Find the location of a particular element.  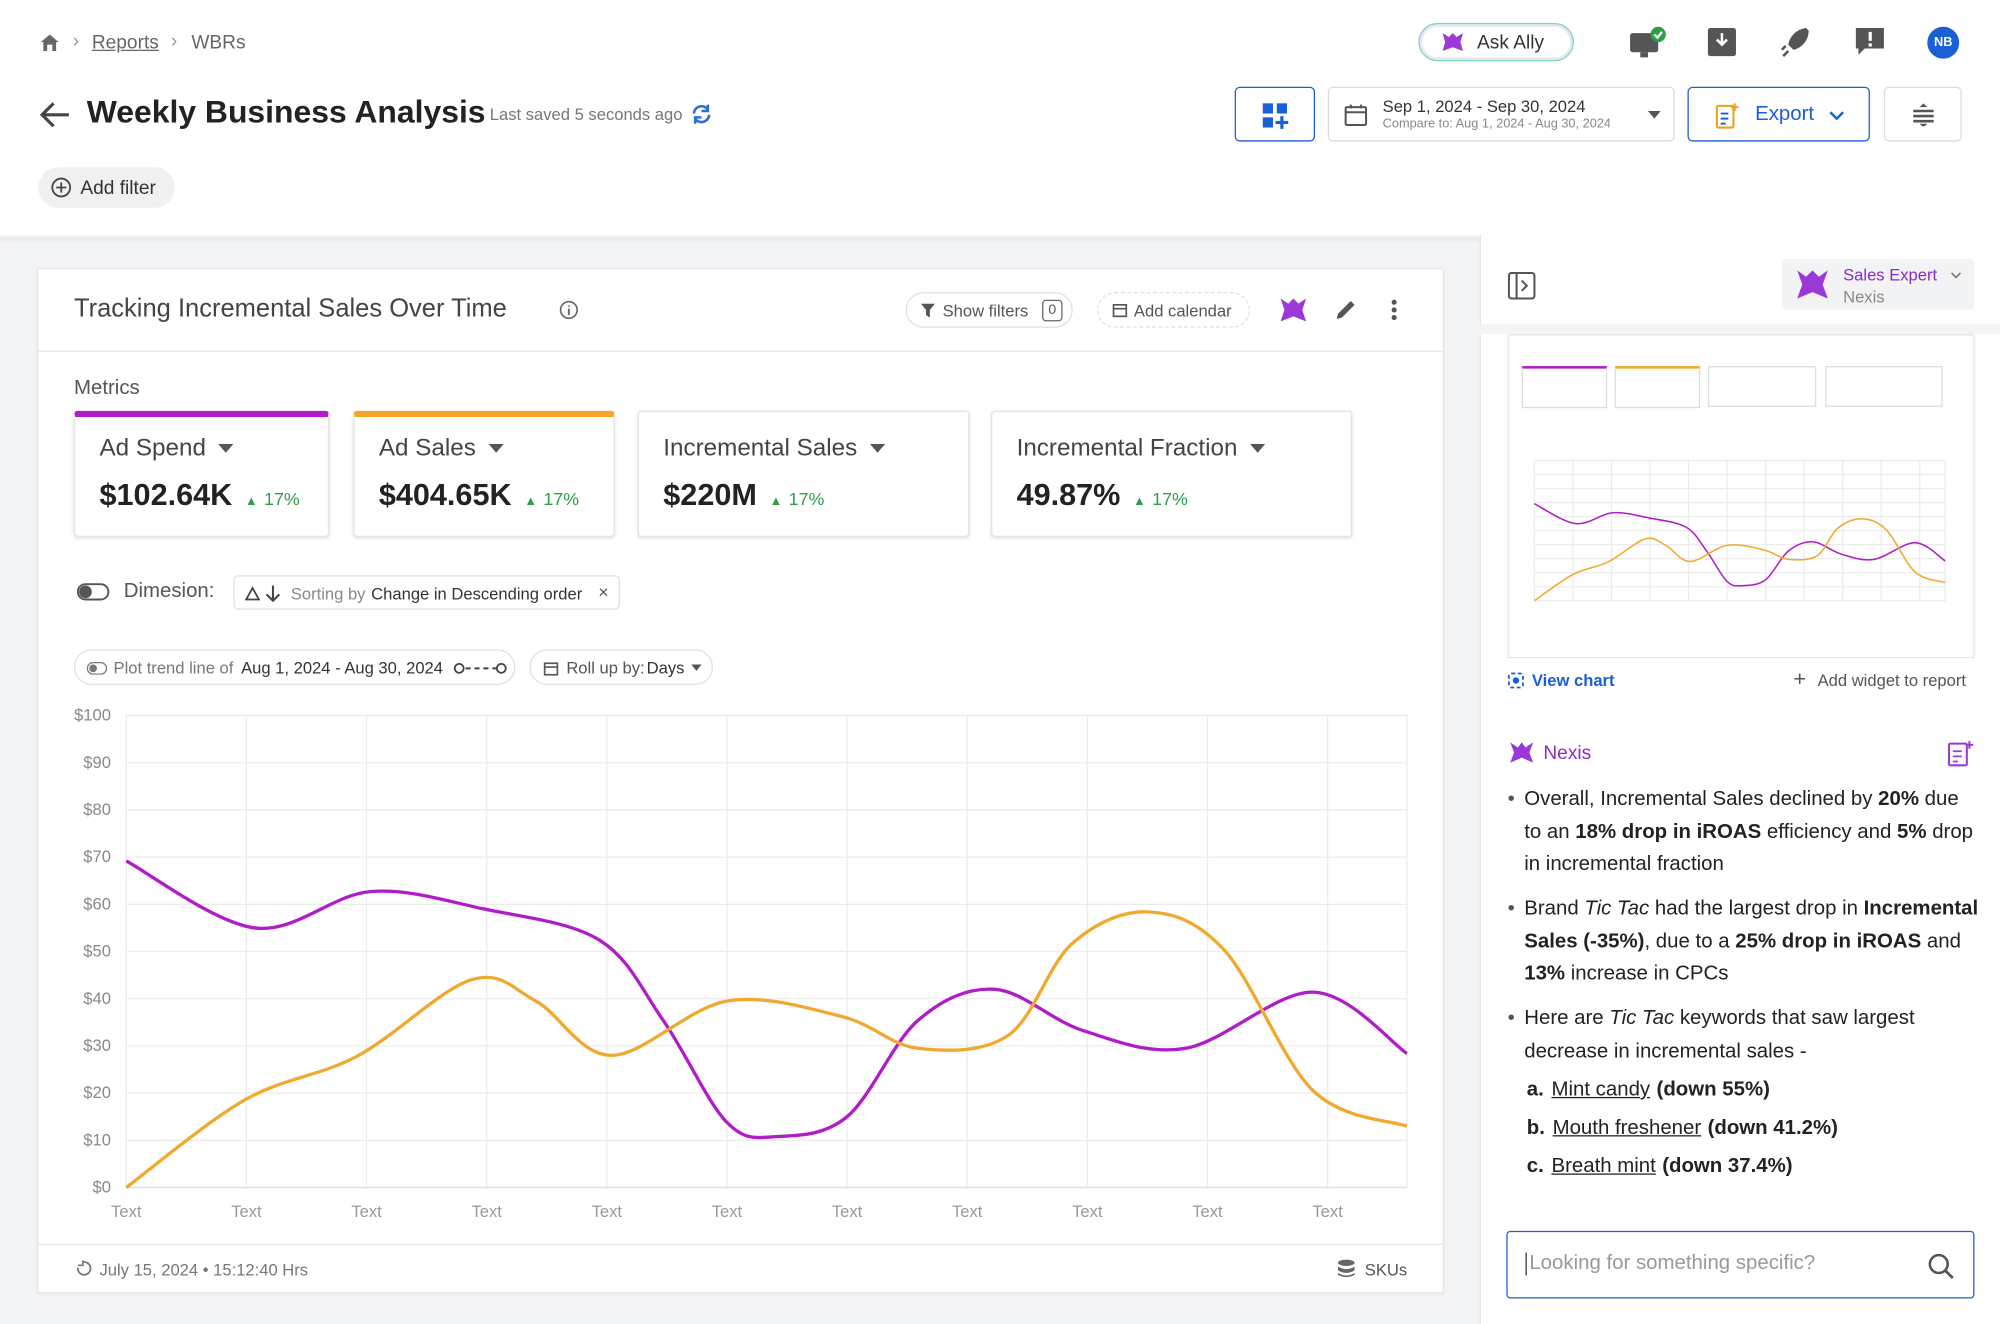

metric-card: Incremental Sales $220M ▲ 17% is located at coordinates (803, 473).